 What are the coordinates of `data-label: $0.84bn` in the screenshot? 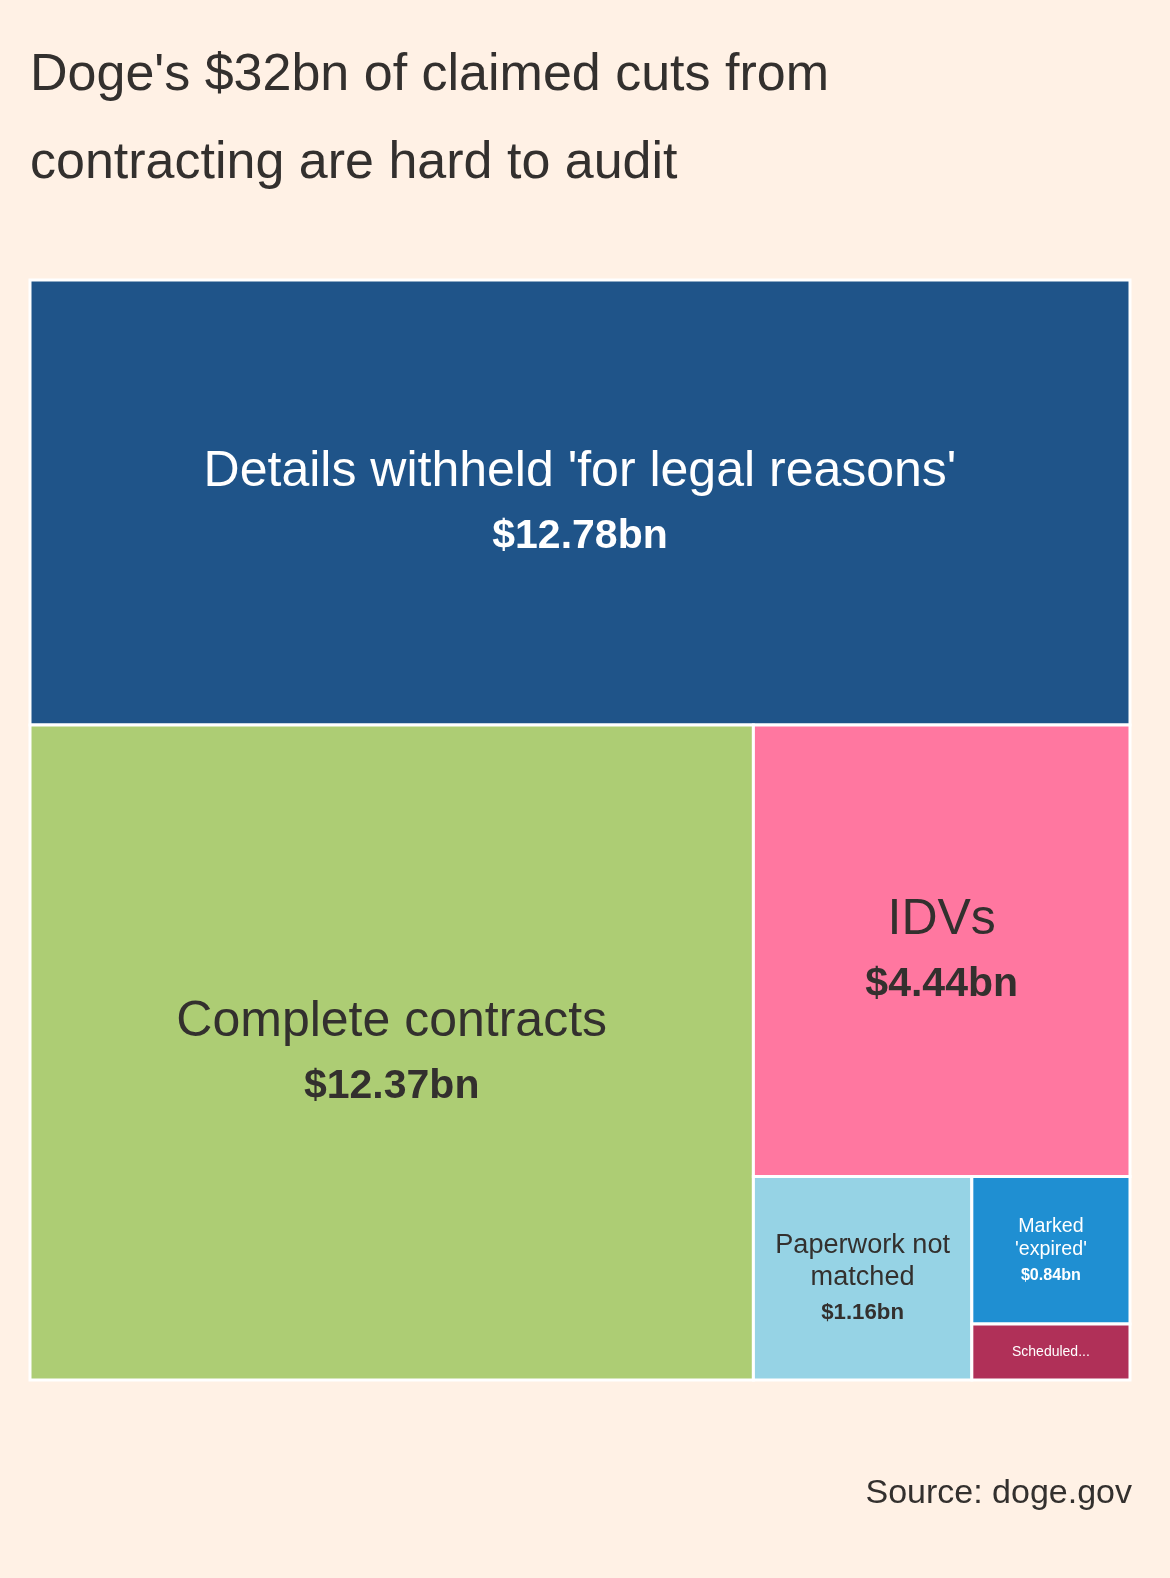 It's located at (1050, 1273).